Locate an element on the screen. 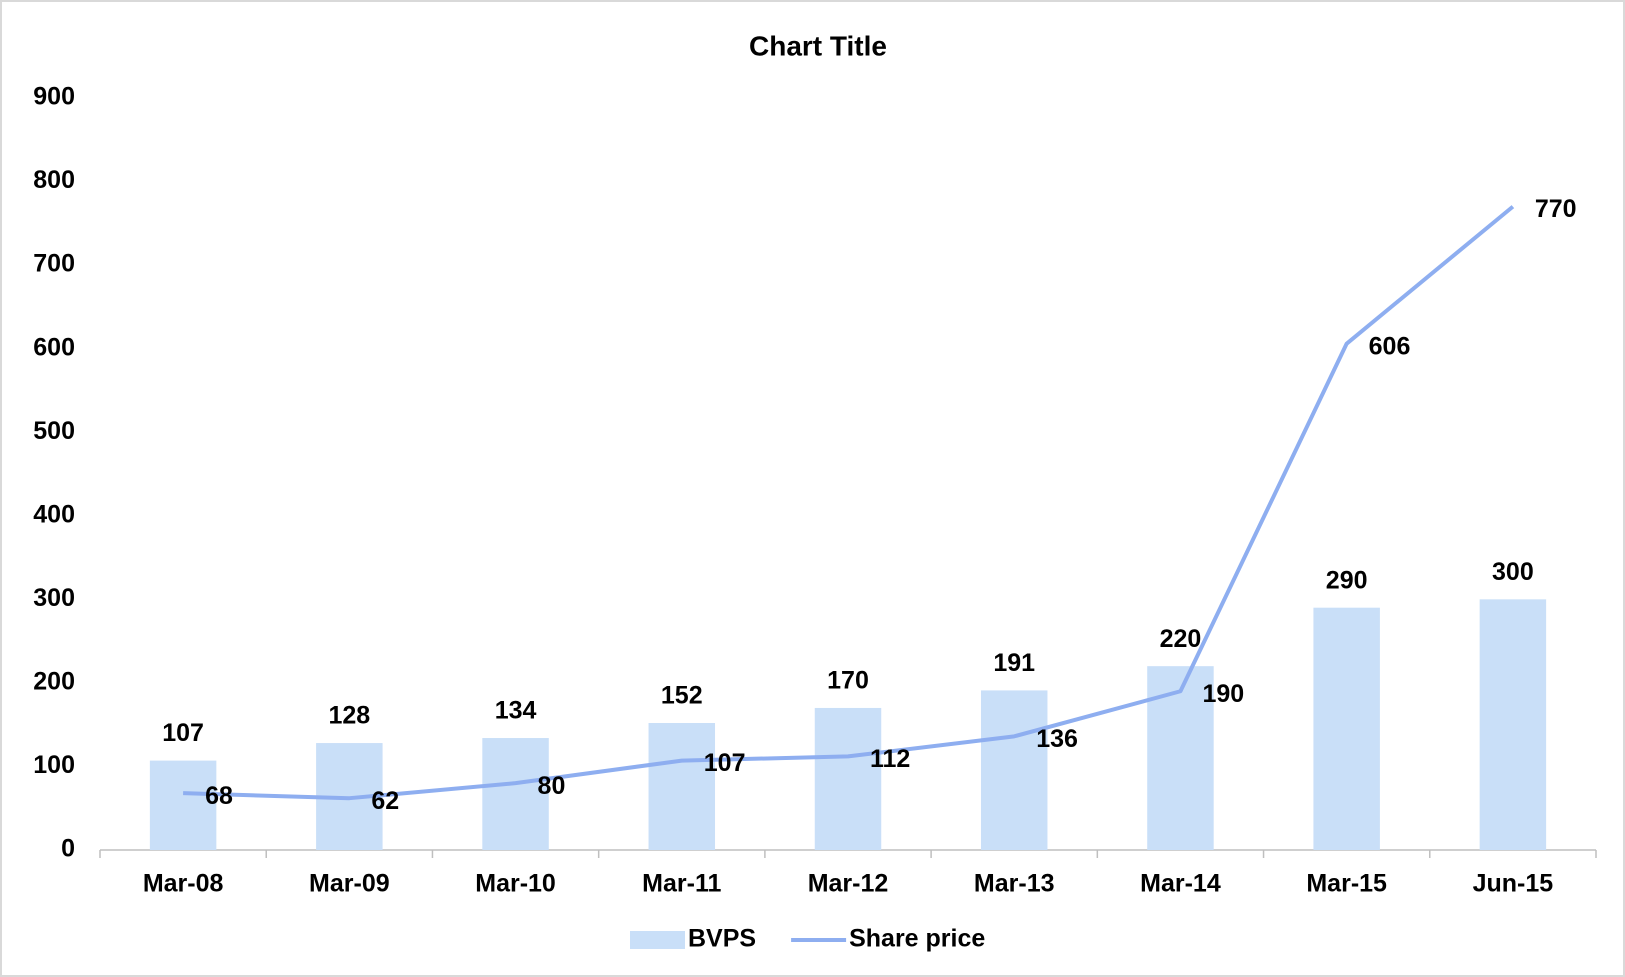  x-tick-label: Mar-14 is located at coordinates (1180, 884).